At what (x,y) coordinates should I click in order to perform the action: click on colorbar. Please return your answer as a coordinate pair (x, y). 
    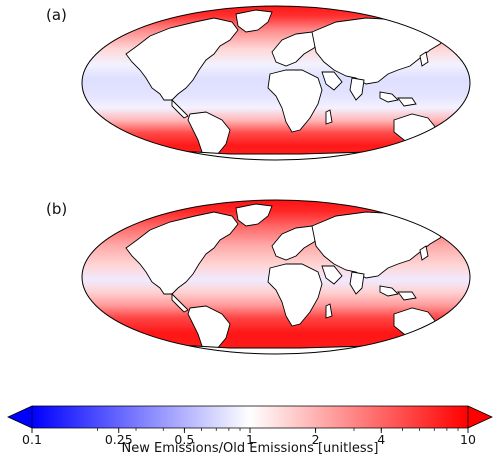
    Looking at the image, I should click on (250, 419).